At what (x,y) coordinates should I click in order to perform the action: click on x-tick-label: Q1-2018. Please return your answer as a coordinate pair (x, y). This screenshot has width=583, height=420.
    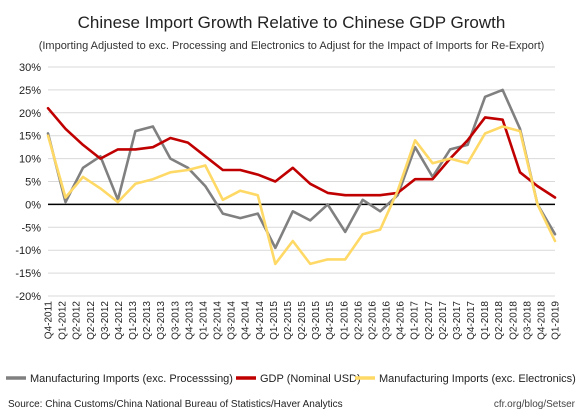
    Looking at the image, I should click on (485, 320).